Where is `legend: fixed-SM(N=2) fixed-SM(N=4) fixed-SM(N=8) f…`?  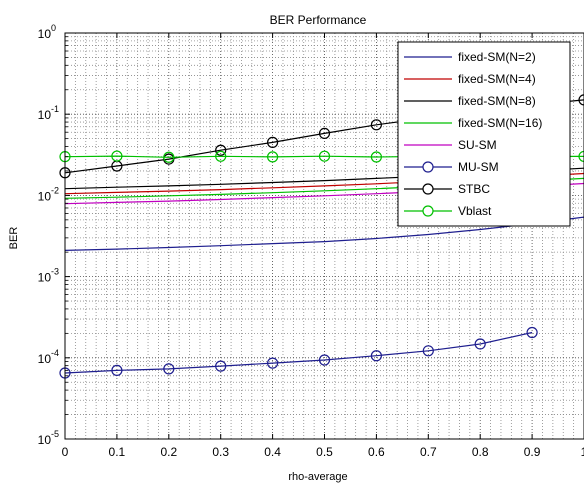 legend: fixed-SM(N=2) fixed-SM(N=4) fixed-SM(N=8) f… is located at coordinates (484, 134).